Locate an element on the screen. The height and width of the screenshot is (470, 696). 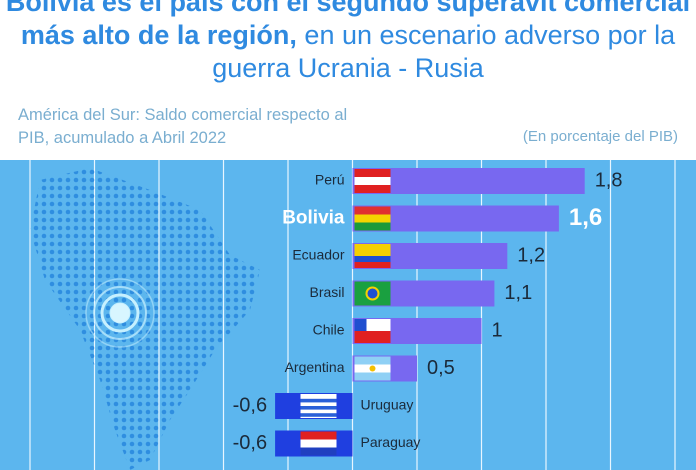
value-label: 0,5 is located at coordinates (441, 368).